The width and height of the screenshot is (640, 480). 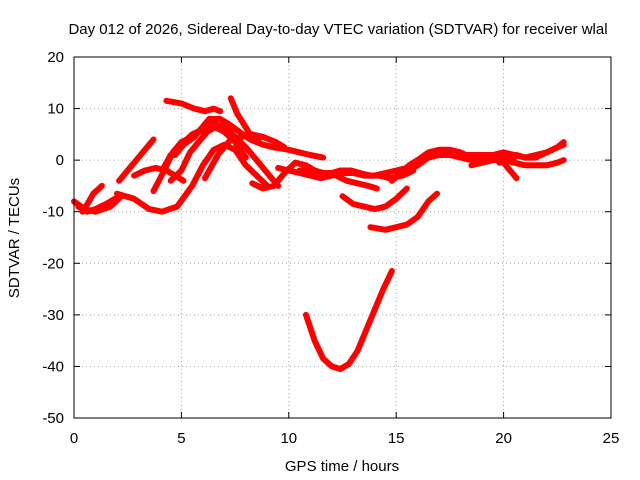 What do you see at coordinates (53, 315) in the screenshot?
I see `y-tick-label: -30` at bounding box center [53, 315].